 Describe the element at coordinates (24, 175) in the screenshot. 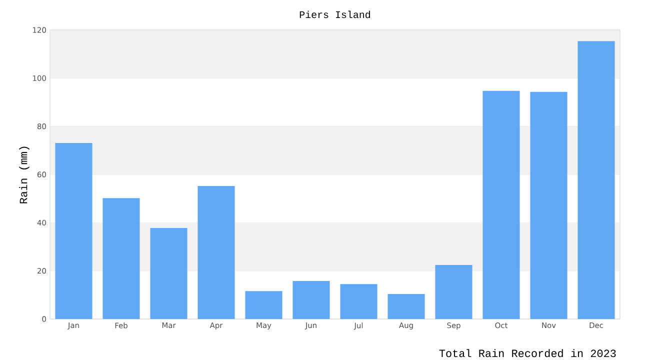

I see `y-axis-title: Rain (mm)` at that location.